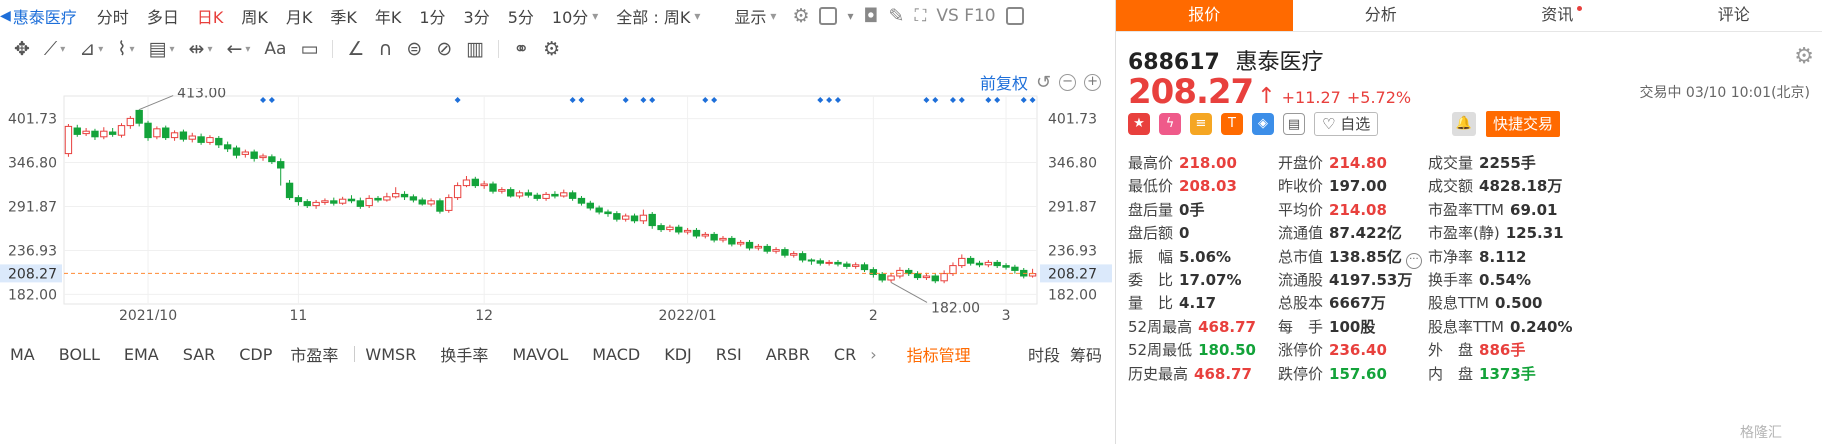 The width and height of the screenshot is (1822, 444). Describe the element at coordinates (1263, 124) in the screenshot. I see `tag-icon: ◈` at that location.